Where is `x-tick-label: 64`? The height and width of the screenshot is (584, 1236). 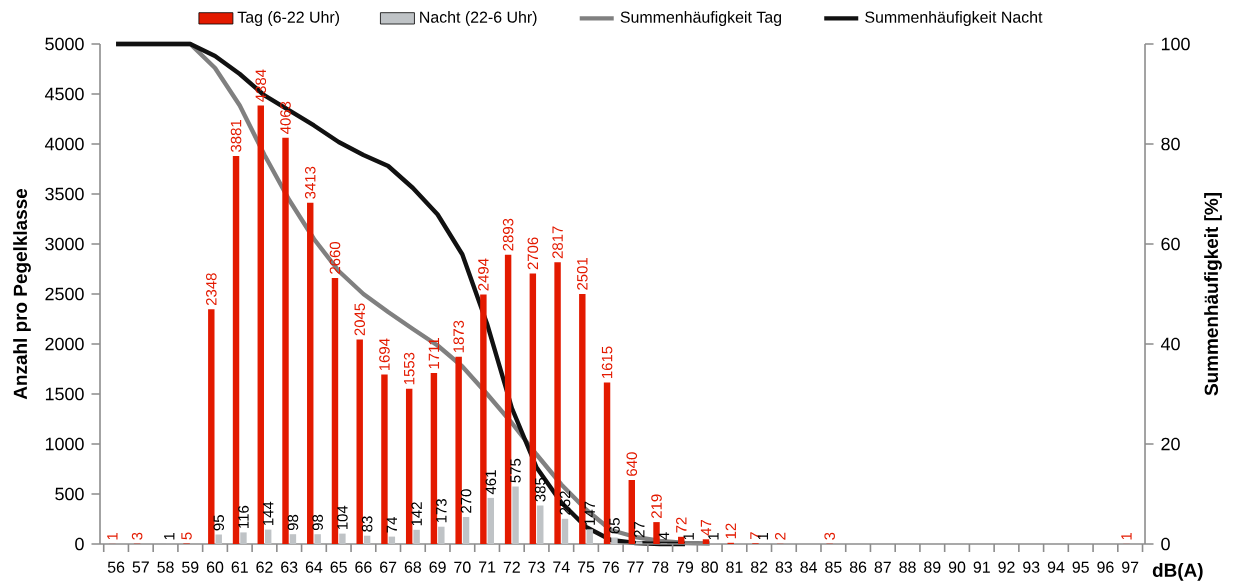 x-tick-label: 64 is located at coordinates (314, 567).